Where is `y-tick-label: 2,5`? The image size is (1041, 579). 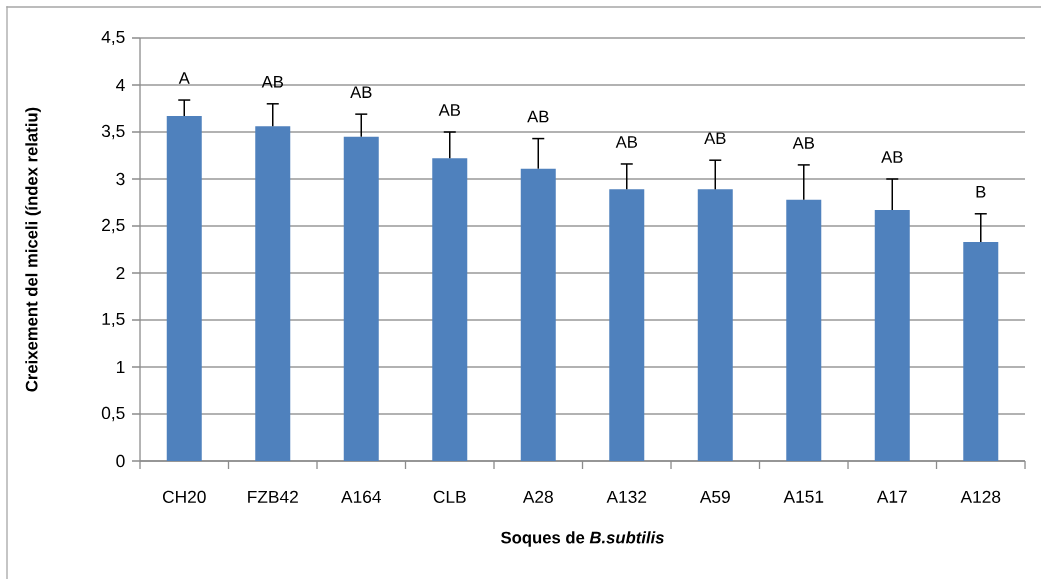 y-tick-label: 2,5 is located at coordinates (113, 226).